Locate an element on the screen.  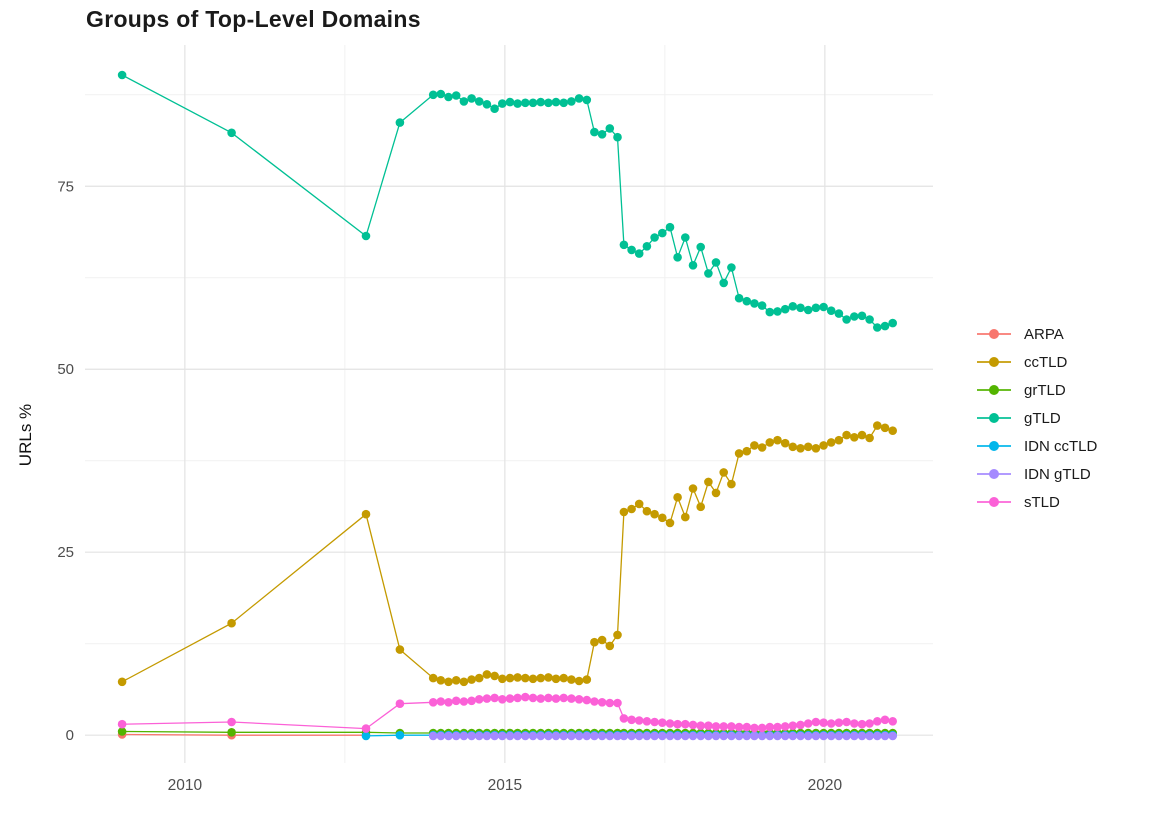
y-tick-label-25: 25 is located at coordinates (65, 552).